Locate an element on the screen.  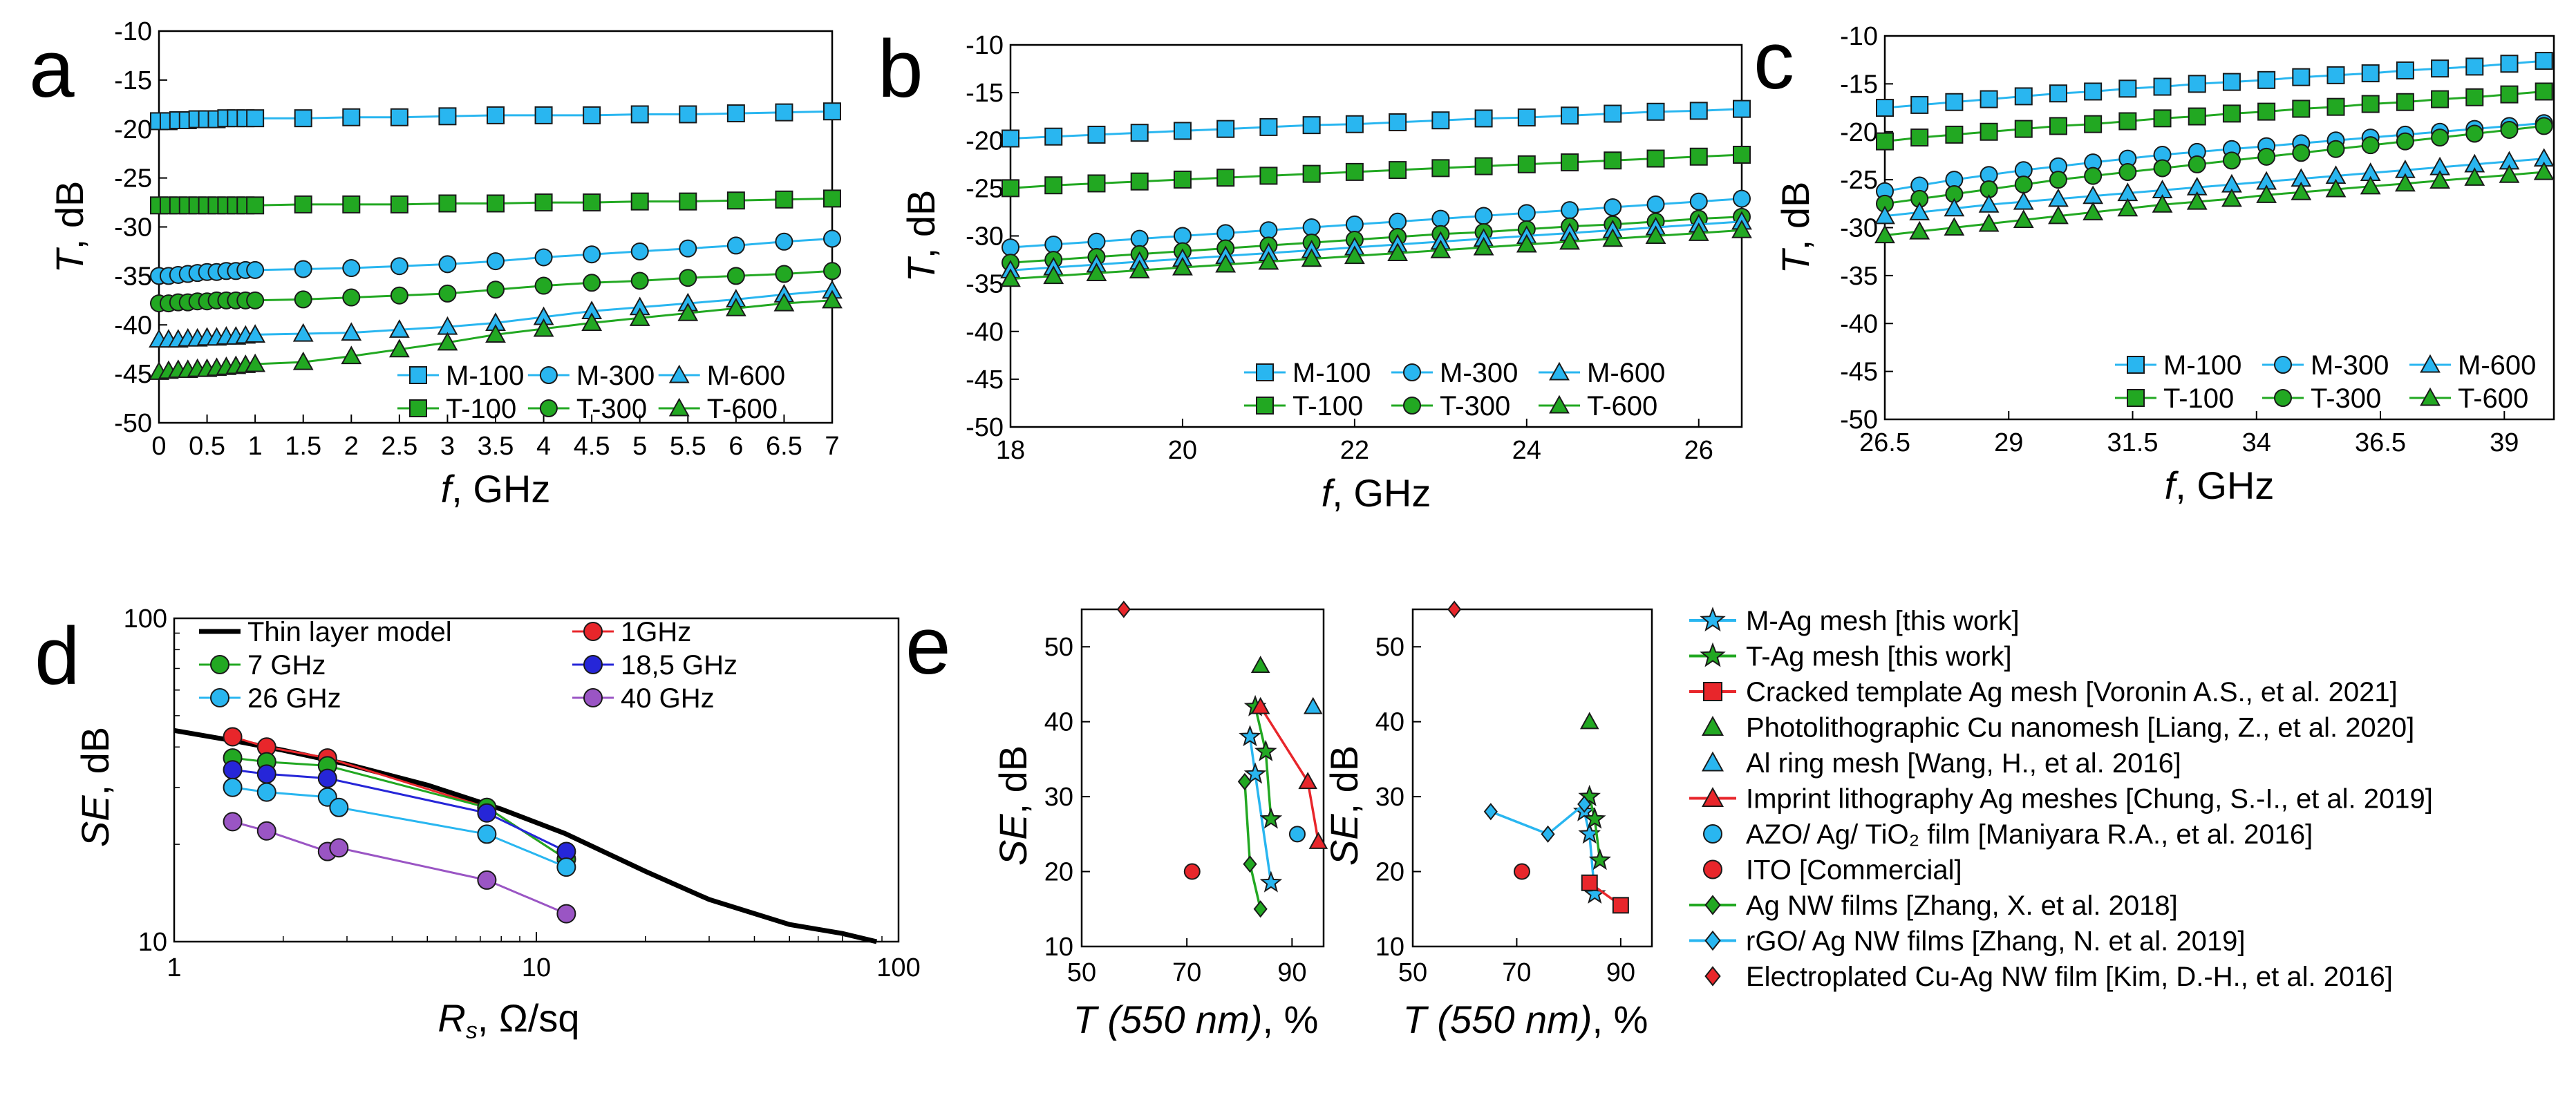
legend-label: 7 GHz is located at coordinates (286, 666).